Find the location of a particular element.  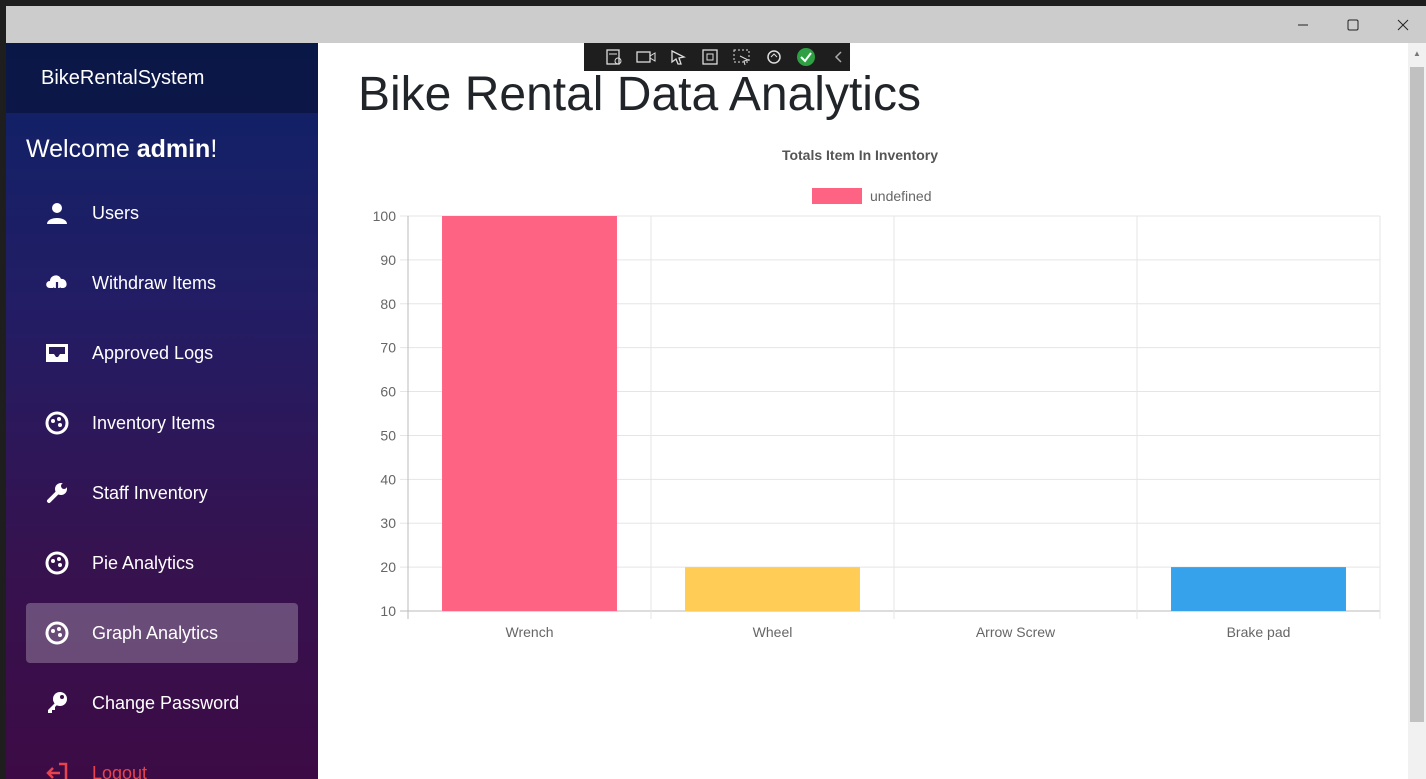

minimize-button is located at coordinates (1303, 24).